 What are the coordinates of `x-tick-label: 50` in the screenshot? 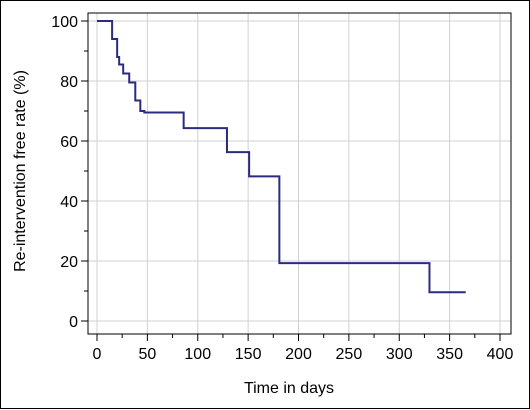 It's located at (147, 354).